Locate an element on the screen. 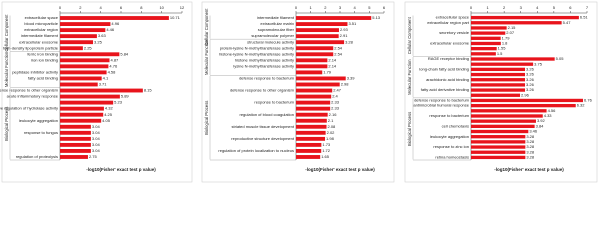 Image resolution: width=600 pixels, height=240 pixels. category-label: extracellular region is located at coordinates (41, 29).